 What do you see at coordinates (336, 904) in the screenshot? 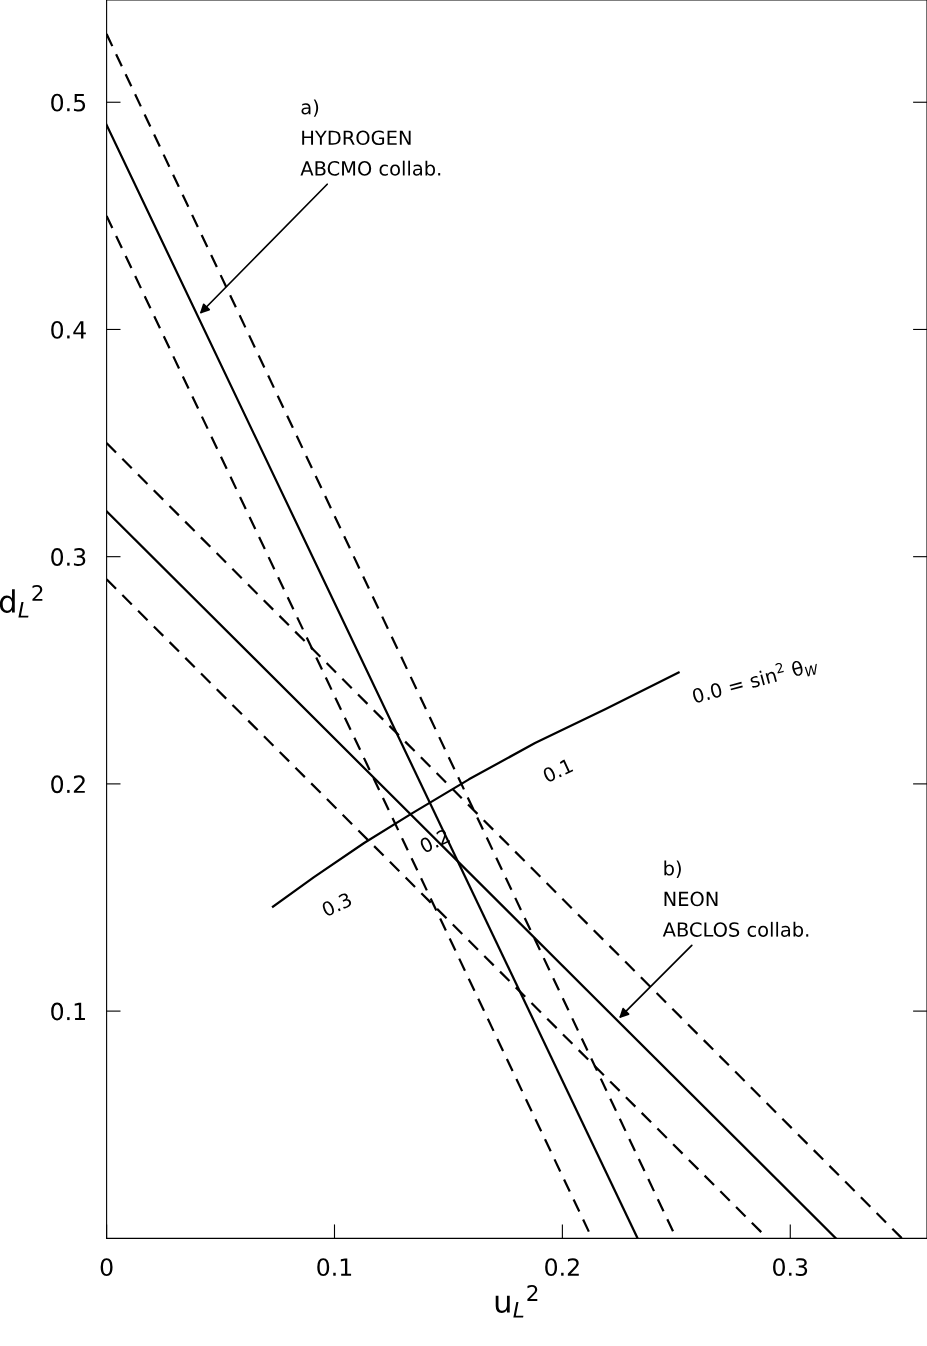
I see `annotation: 0.3` at bounding box center [336, 904].